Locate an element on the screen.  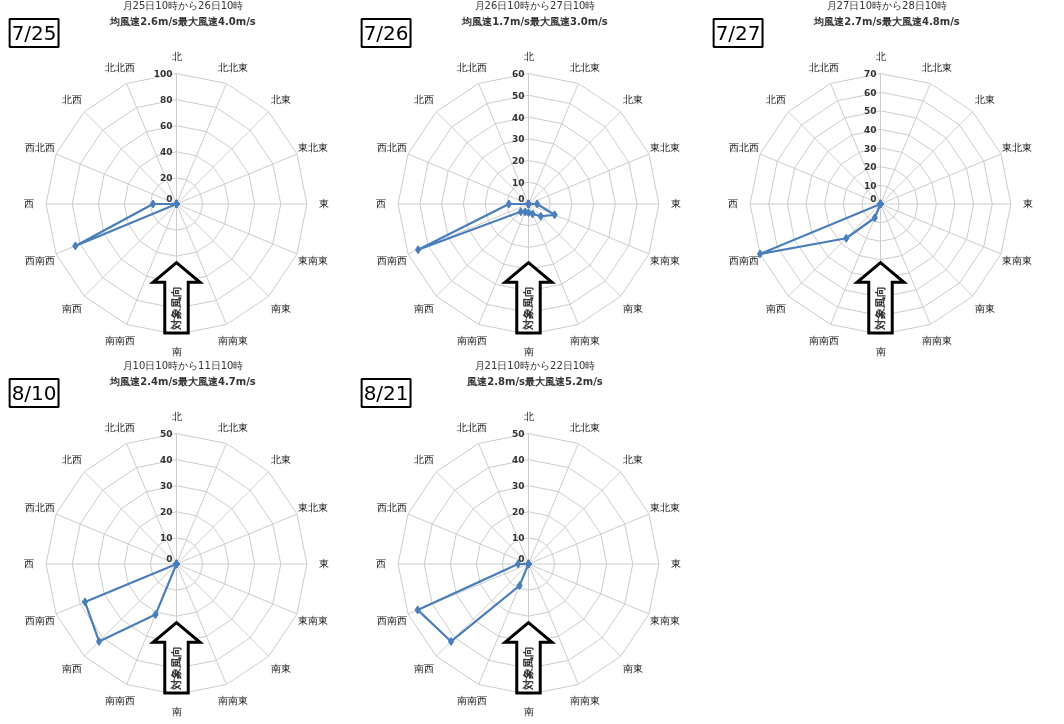
text: 7/25 is located at coordinates (34, 33).